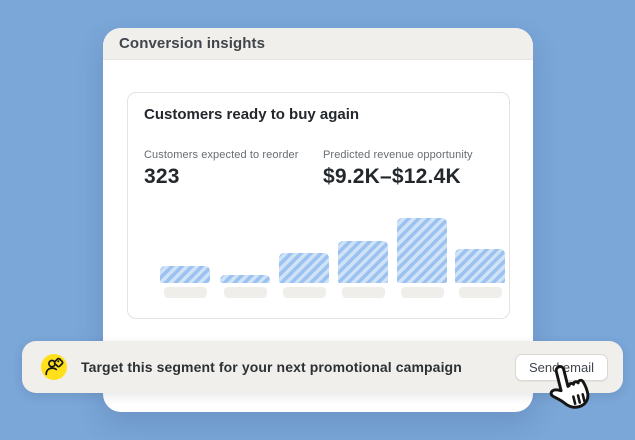 The width and height of the screenshot is (635, 440). I want to click on metric-expected-reorder: Customers expected to reorder 323, so click(233, 169).